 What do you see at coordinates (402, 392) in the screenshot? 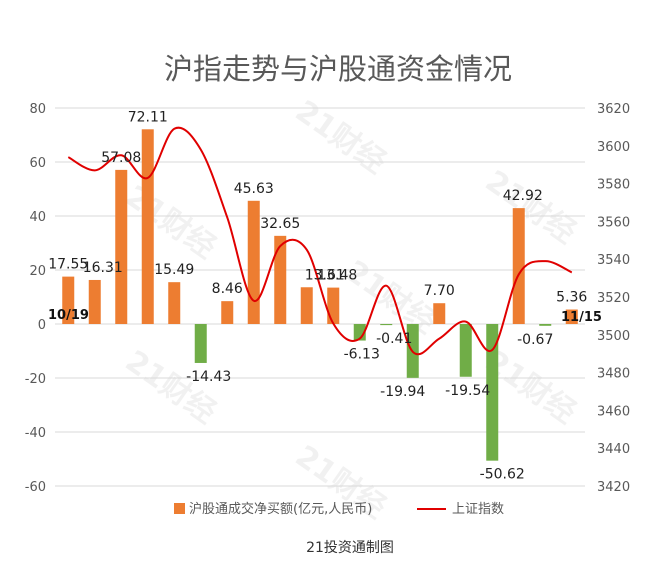
I see `bar-value-label: -19.94` at bounding box center [402, 392].